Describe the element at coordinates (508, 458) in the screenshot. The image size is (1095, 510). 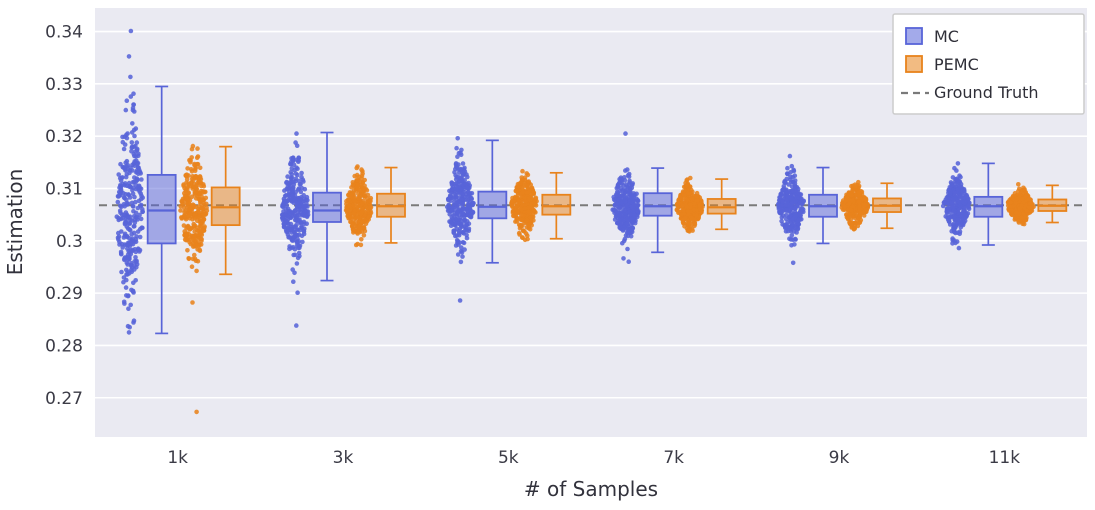
I see `x-tick-label: 5k` at that location.